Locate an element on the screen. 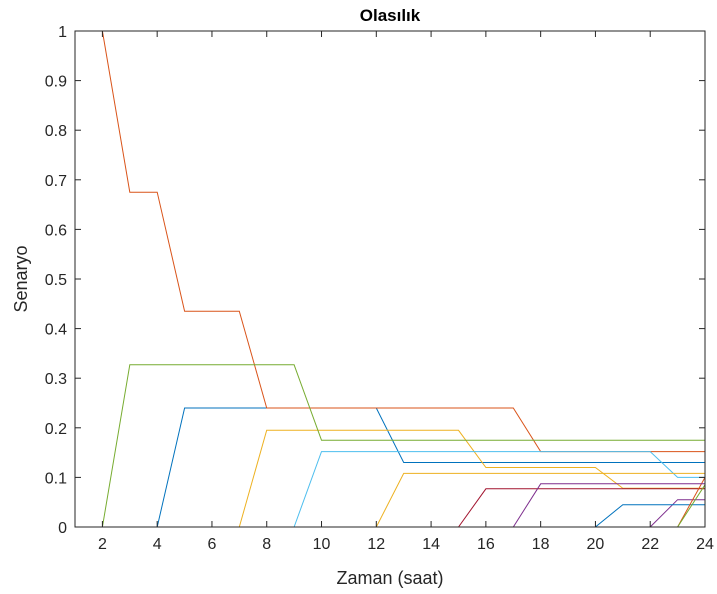  y-tick-label: 0.8 is located at coordinates (56, 131).